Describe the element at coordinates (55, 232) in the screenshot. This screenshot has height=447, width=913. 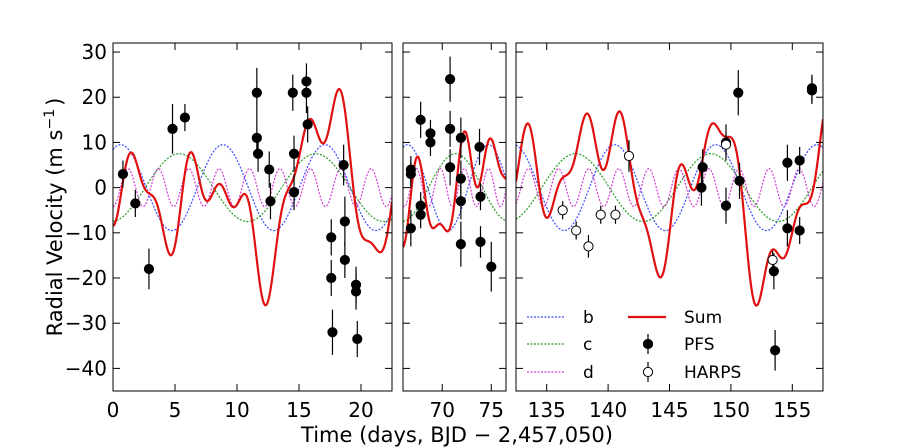
I see `y-axis-title-main: Radial Velocity (m s` at that location.